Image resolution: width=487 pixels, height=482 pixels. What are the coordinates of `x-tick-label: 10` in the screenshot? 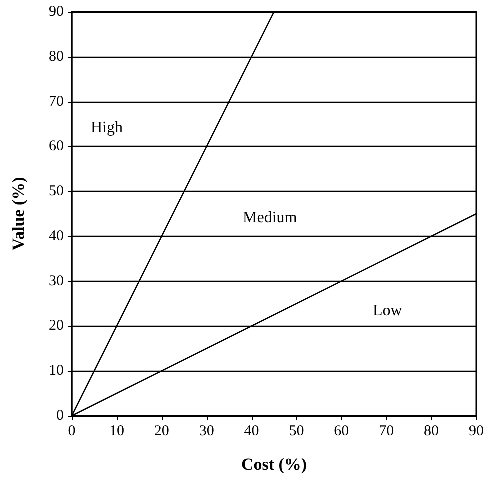 It's located at (116, 432).